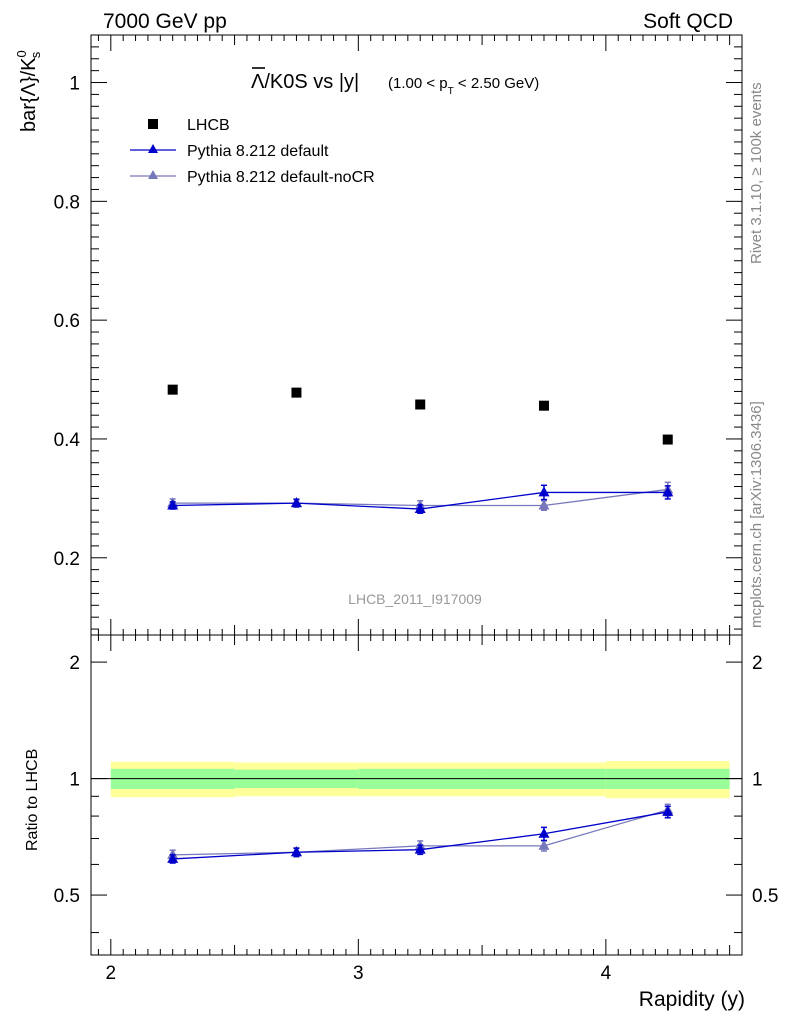  What do you see at coordinates (281, 177) in the screenshot?
I see `legend-label-nocr: Pythia 8.212 default-noCR` at bounding box center [281, 177].